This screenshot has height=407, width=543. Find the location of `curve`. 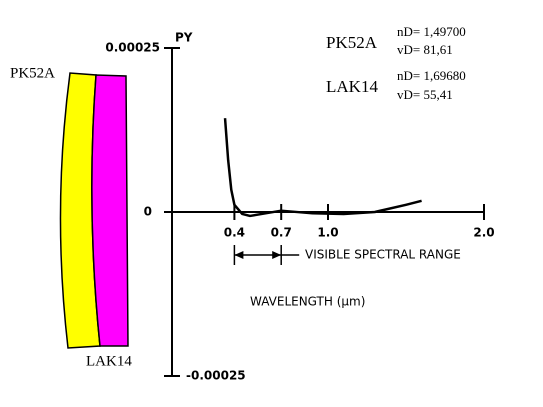

curve is located at coordinates (322, 168).